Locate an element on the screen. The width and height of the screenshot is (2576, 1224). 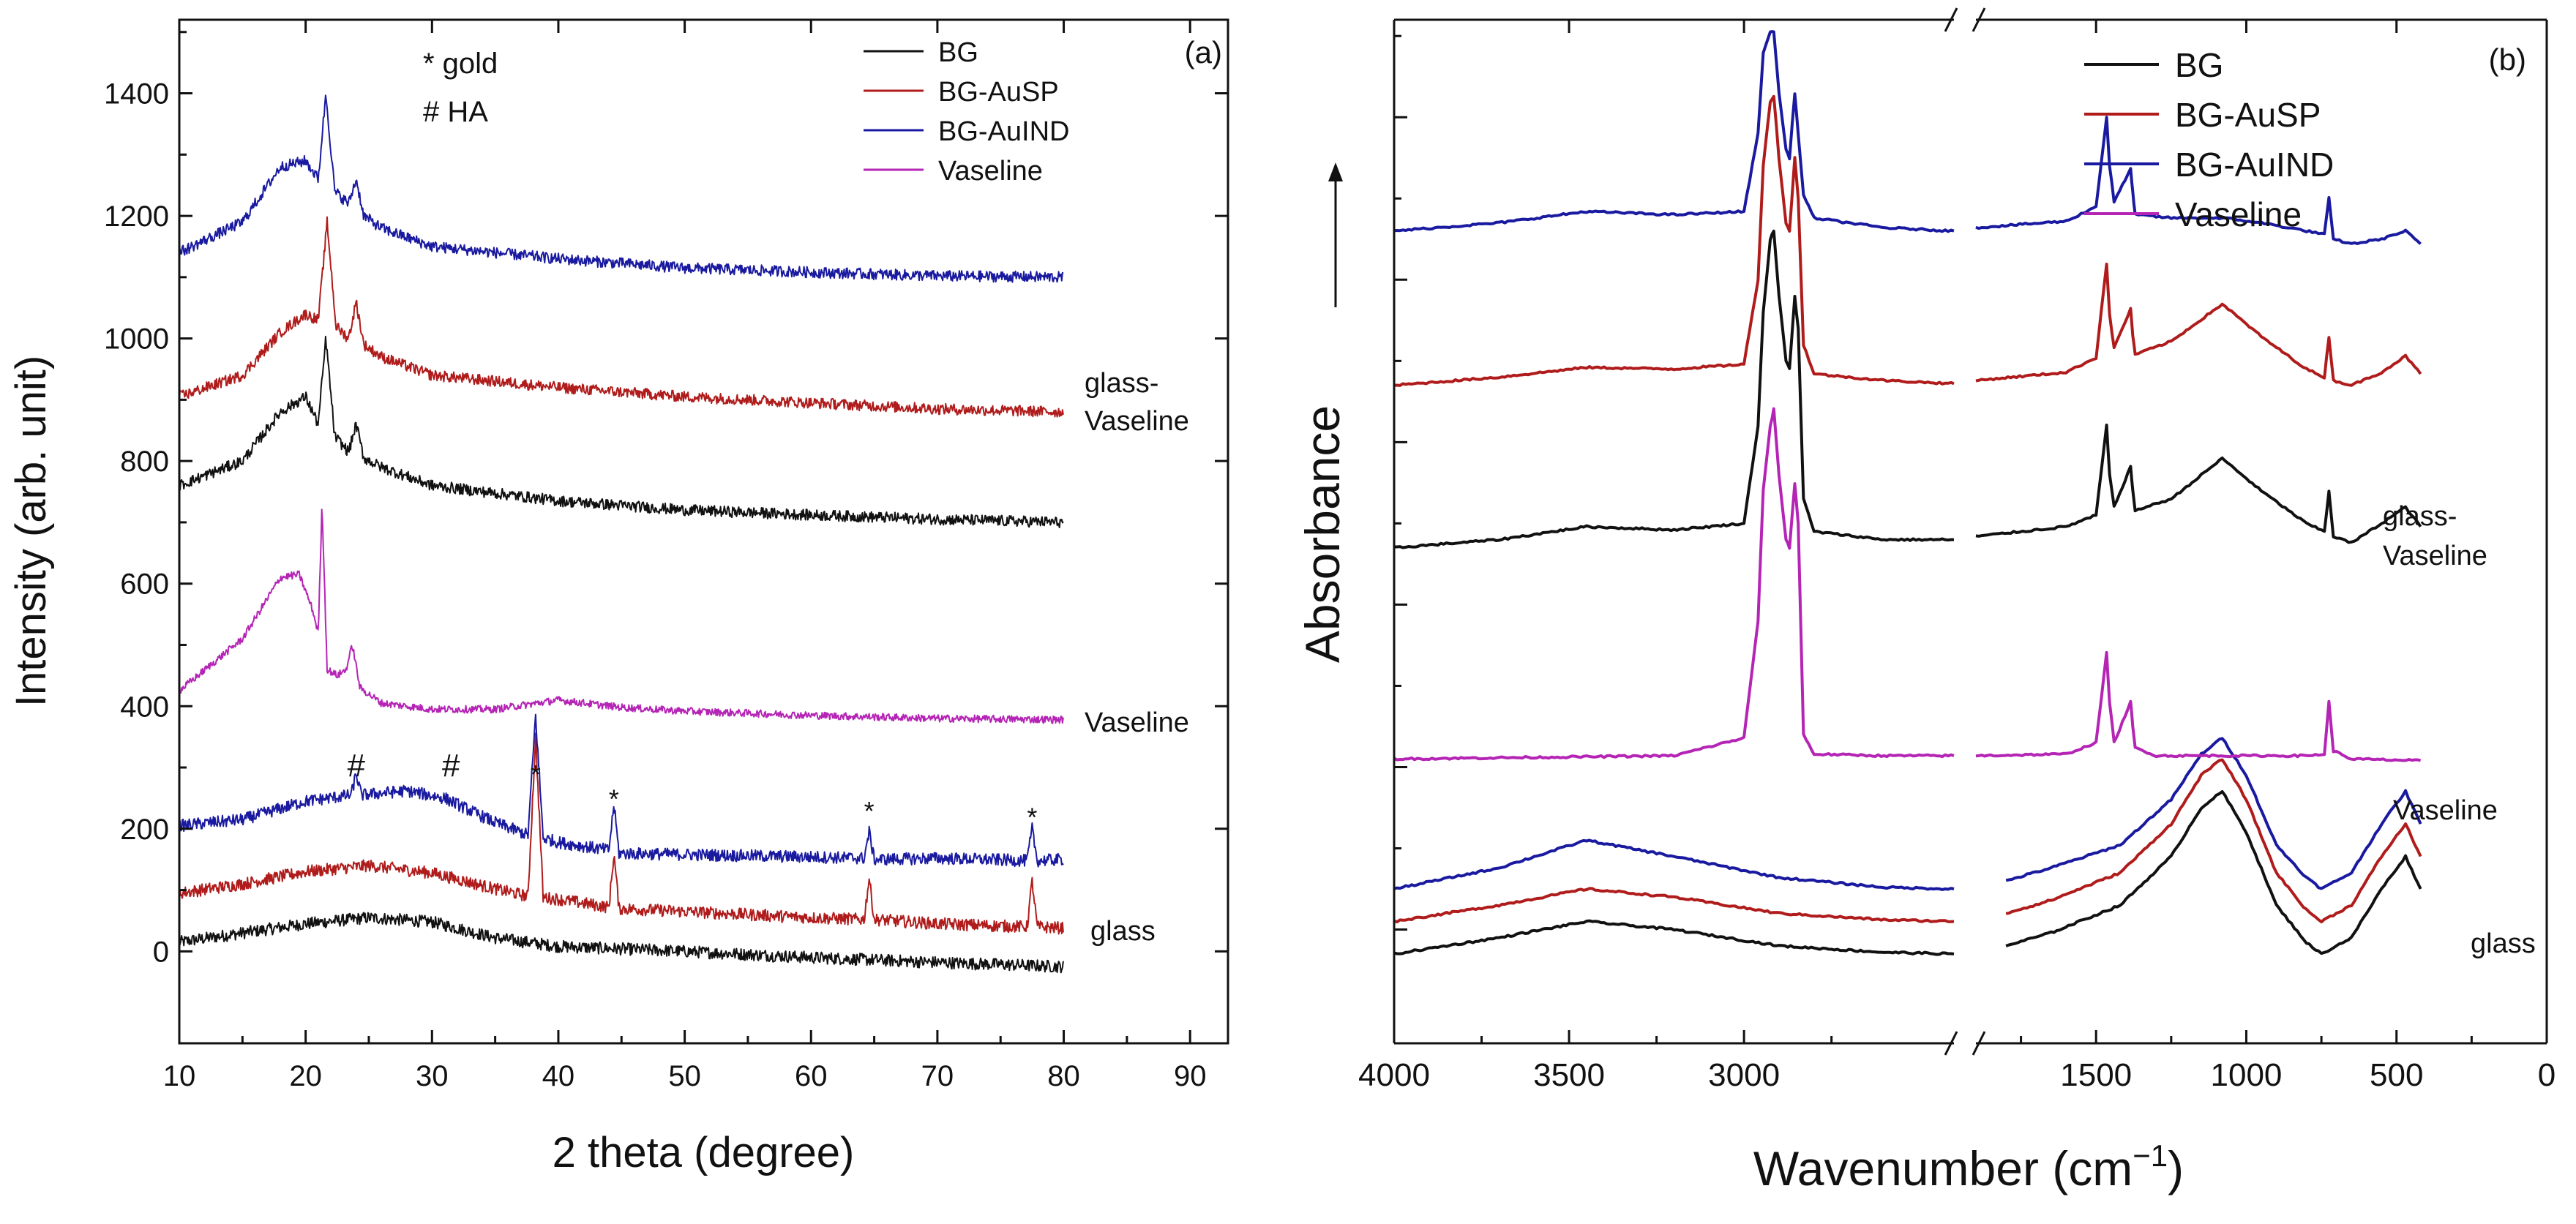
xrd-x-tick-label: 70 is located at coordinates (937, 1076).